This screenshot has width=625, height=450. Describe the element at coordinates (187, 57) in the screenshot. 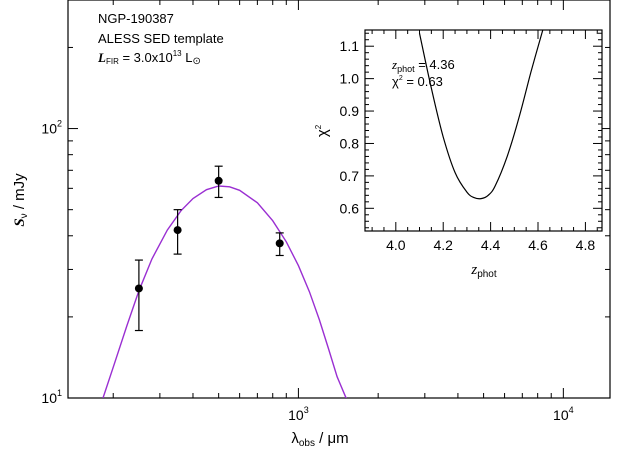

I see `lfir-unit: L` at that location.